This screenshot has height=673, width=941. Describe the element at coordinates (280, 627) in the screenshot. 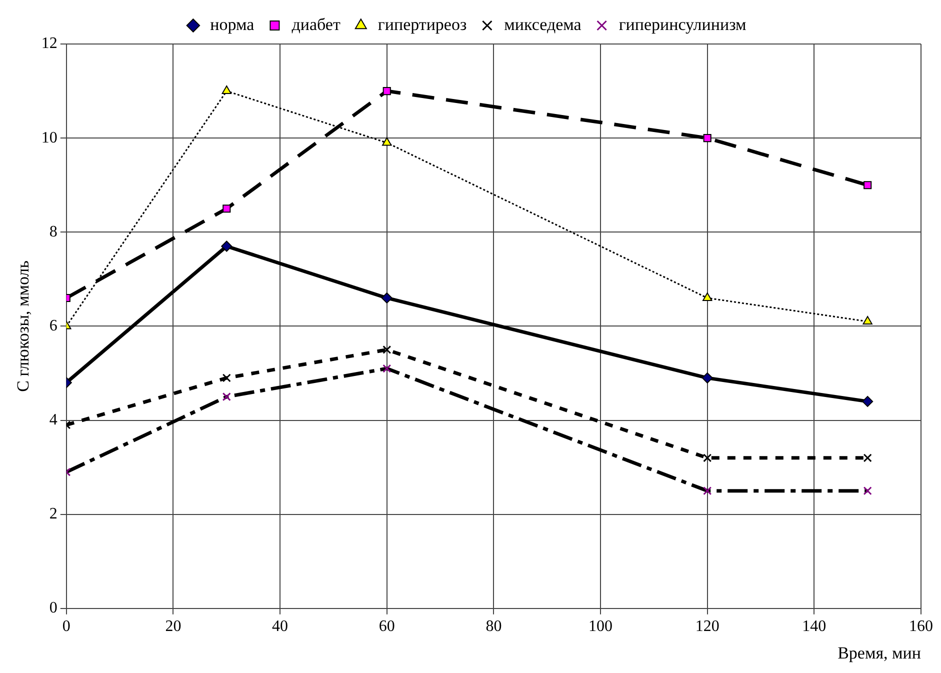

I see `x-tick-label: 40` at that location.